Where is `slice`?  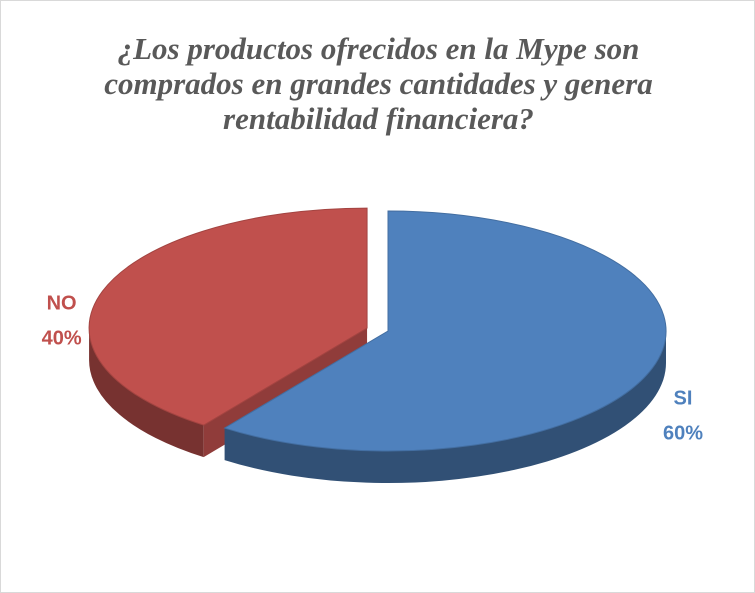
slice is located at coordinates (228, 316).